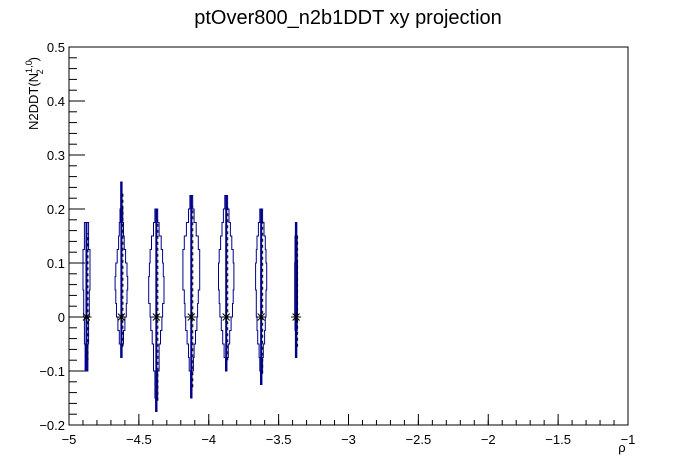 This screenshot has width=696, height=472. What do you see at coordinates (419, 439) in the screenshot?
I see `x-tick-label: −2.5` at bounding box center [419, 439].